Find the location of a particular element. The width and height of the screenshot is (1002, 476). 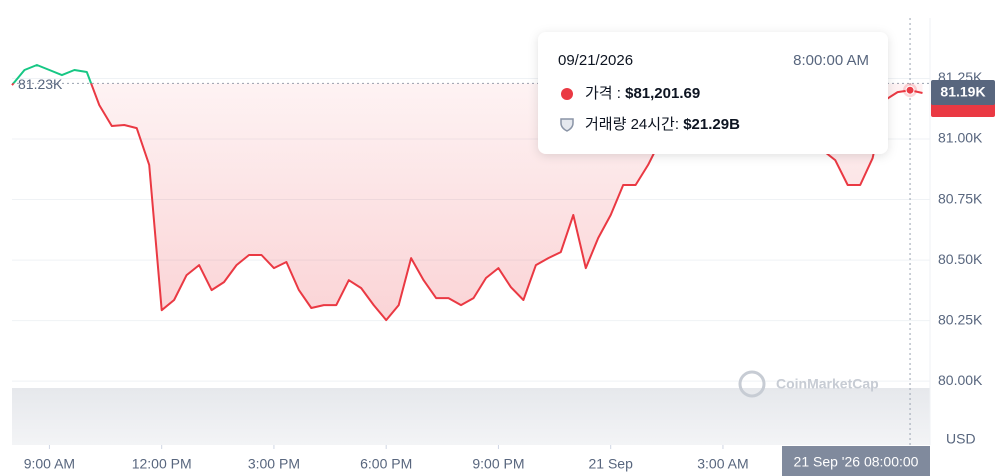

current-price-tag is located at coordinates (963, 93).